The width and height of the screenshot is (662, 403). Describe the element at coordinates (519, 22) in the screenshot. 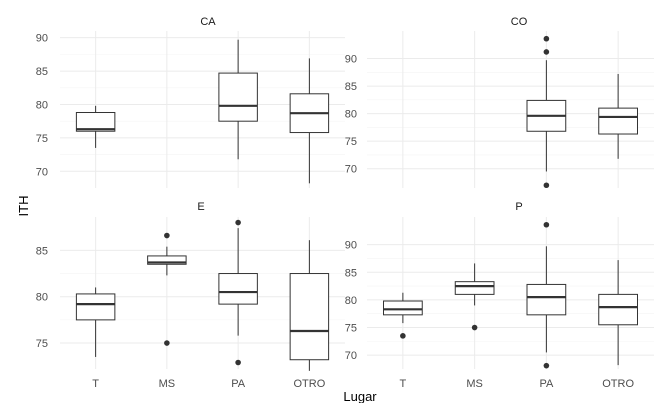

I see `facet-title: CO` at that location.